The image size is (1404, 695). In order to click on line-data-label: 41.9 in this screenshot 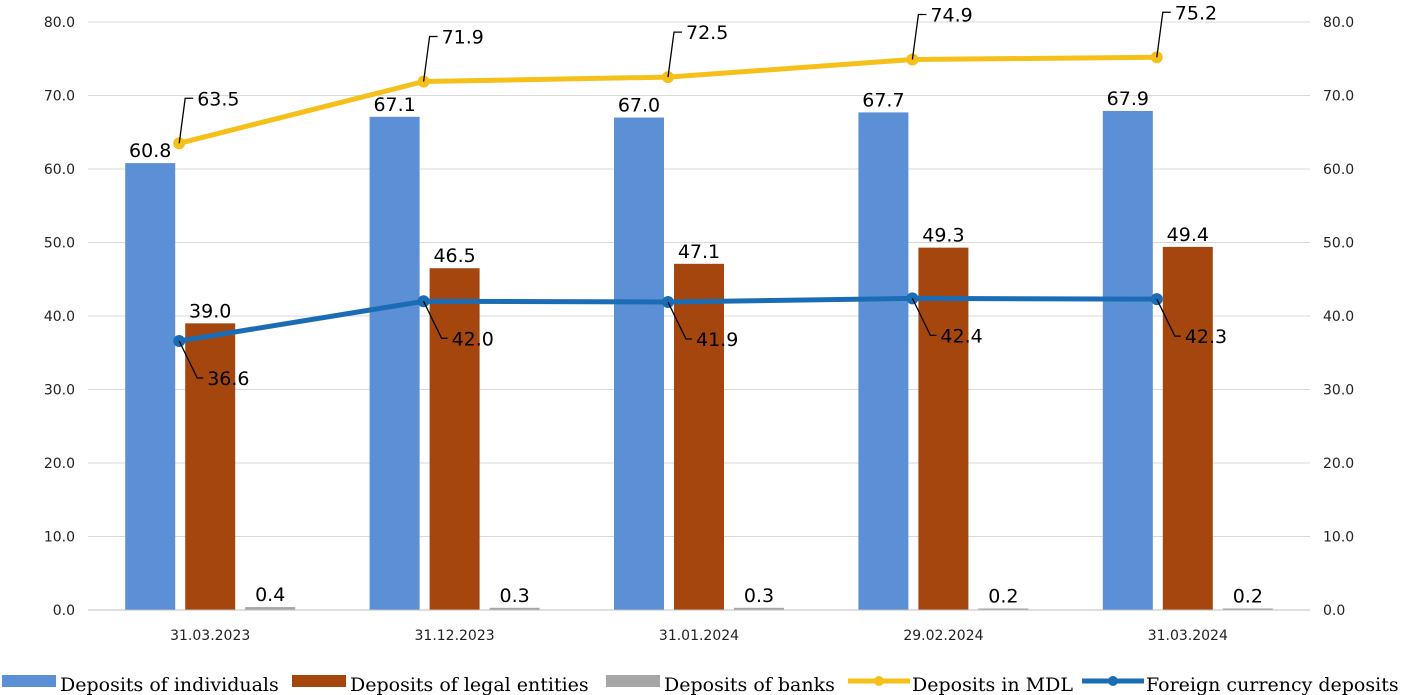, I will do `click(717, 340)`.